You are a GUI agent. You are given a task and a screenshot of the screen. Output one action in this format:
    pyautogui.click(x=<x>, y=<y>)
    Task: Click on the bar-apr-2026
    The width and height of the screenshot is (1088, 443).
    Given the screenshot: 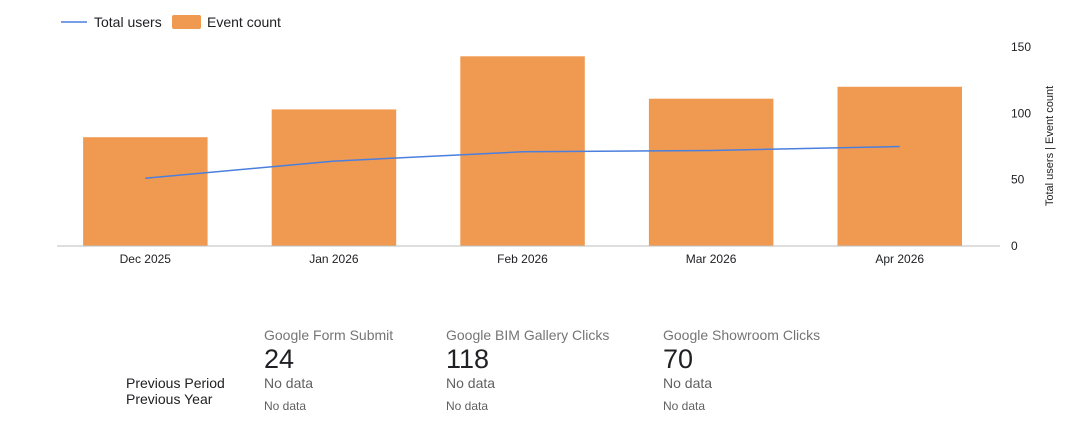 What is the action you would take?
    pyautogui.click(x=899, y=166)
    